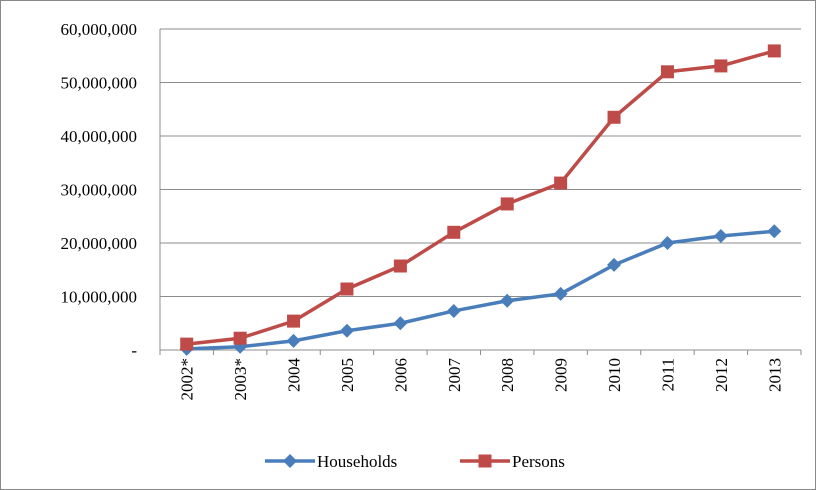 This screenshot has height=490, width=816. I want to click on y-tick-label: 50,000,000, so click(99, 83).